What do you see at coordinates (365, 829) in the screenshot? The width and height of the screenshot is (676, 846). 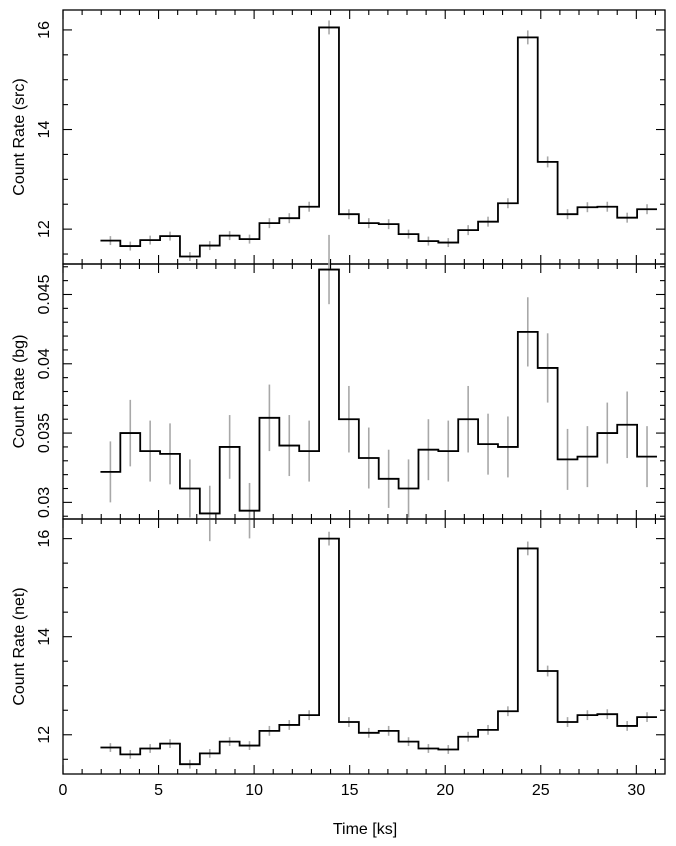 I see `x-axis-label: Time [ks]` at bounding box center [365, 829].